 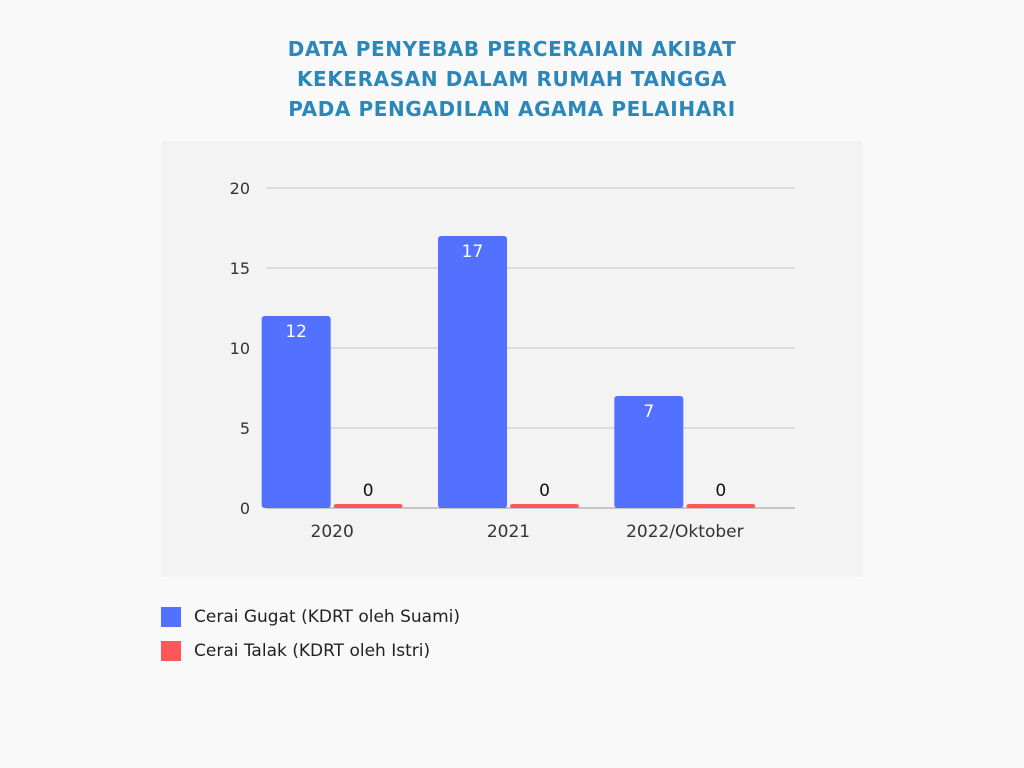 I want to click on data-label: 12, so click(x=296, y=332).